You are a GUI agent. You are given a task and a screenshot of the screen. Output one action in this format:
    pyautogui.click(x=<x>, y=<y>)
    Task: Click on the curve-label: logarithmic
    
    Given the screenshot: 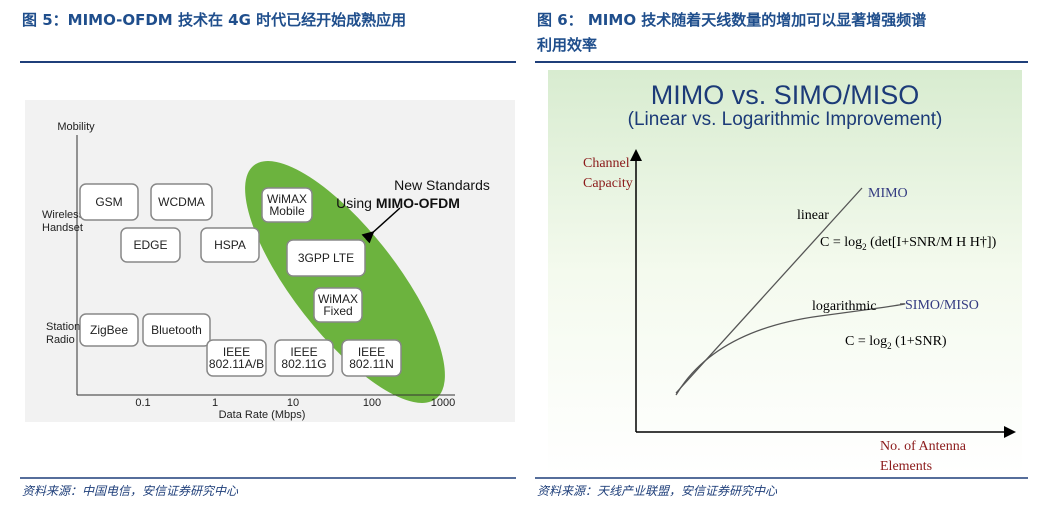 What is the action you would take?
    pyautogui.click(x=844, y=306)
    